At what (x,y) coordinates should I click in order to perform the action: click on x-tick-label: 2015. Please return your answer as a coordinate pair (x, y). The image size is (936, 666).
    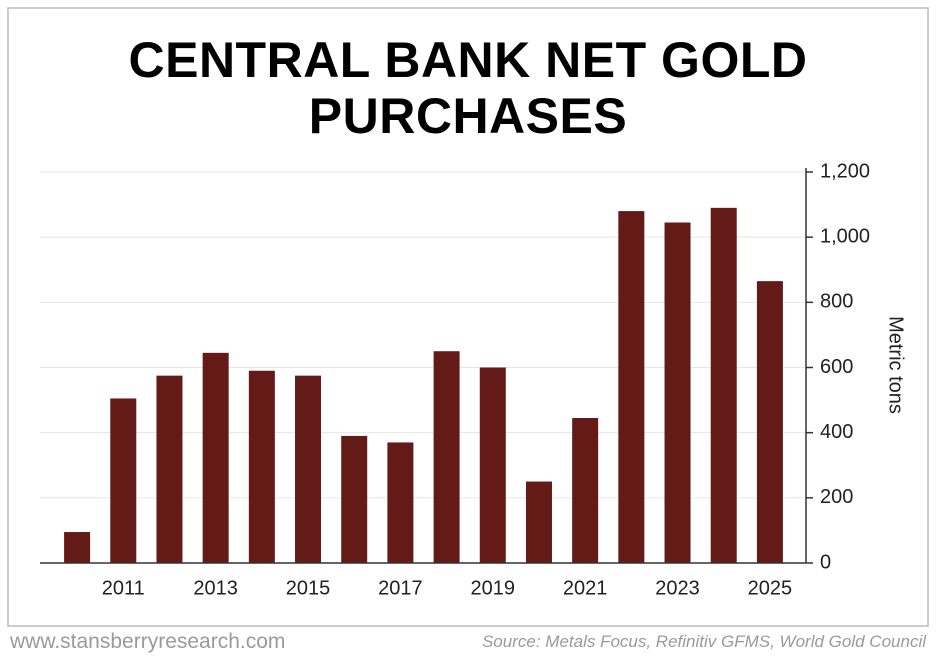
    Looking at the image, I should click on (308, 588).